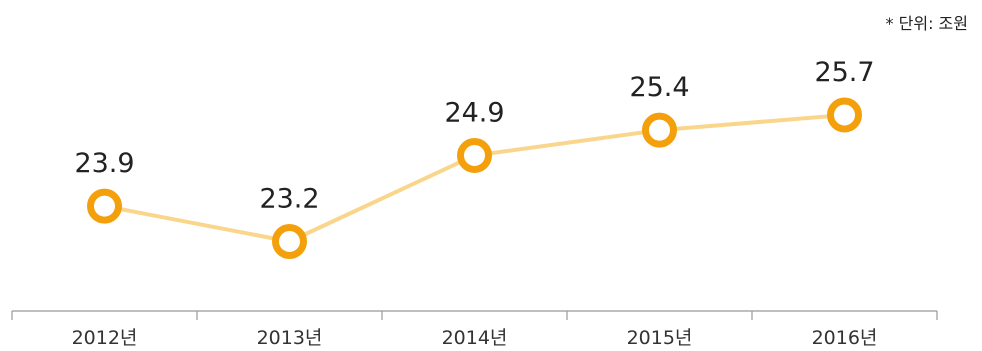 This screenshot has width=982, height=351. What do you see at coordinates (105, 338) in the screenshot?
I see `x-tick-label: 2012년` at bounding box center [105, 338].